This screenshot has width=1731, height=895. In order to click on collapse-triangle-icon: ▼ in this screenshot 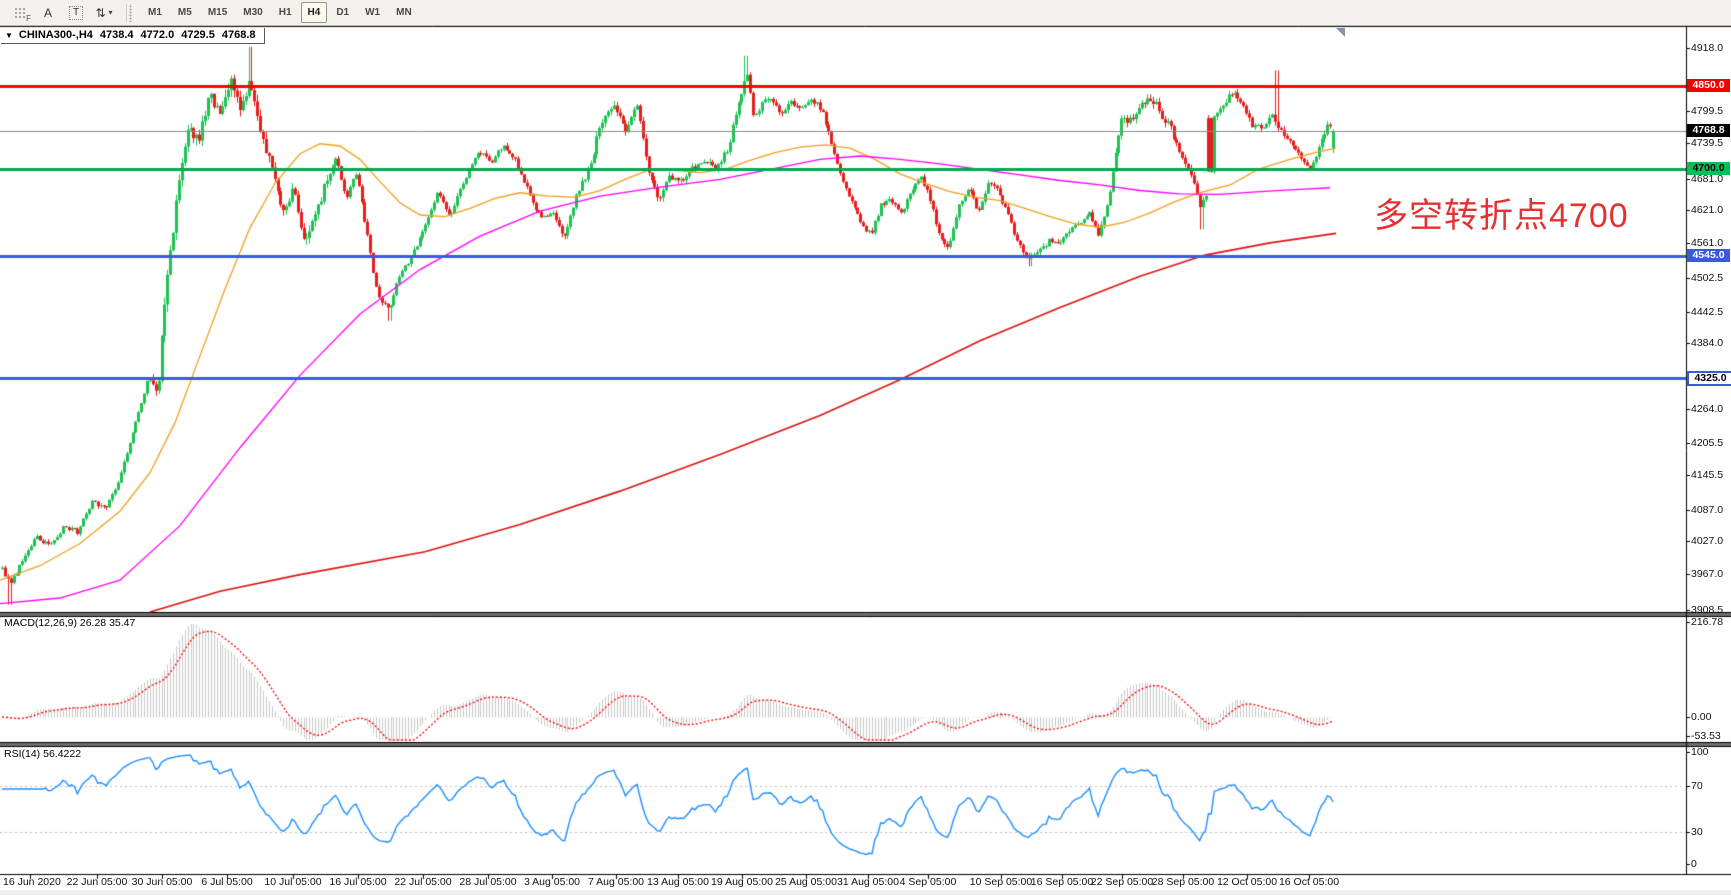, I will do `click(9, 35)`.